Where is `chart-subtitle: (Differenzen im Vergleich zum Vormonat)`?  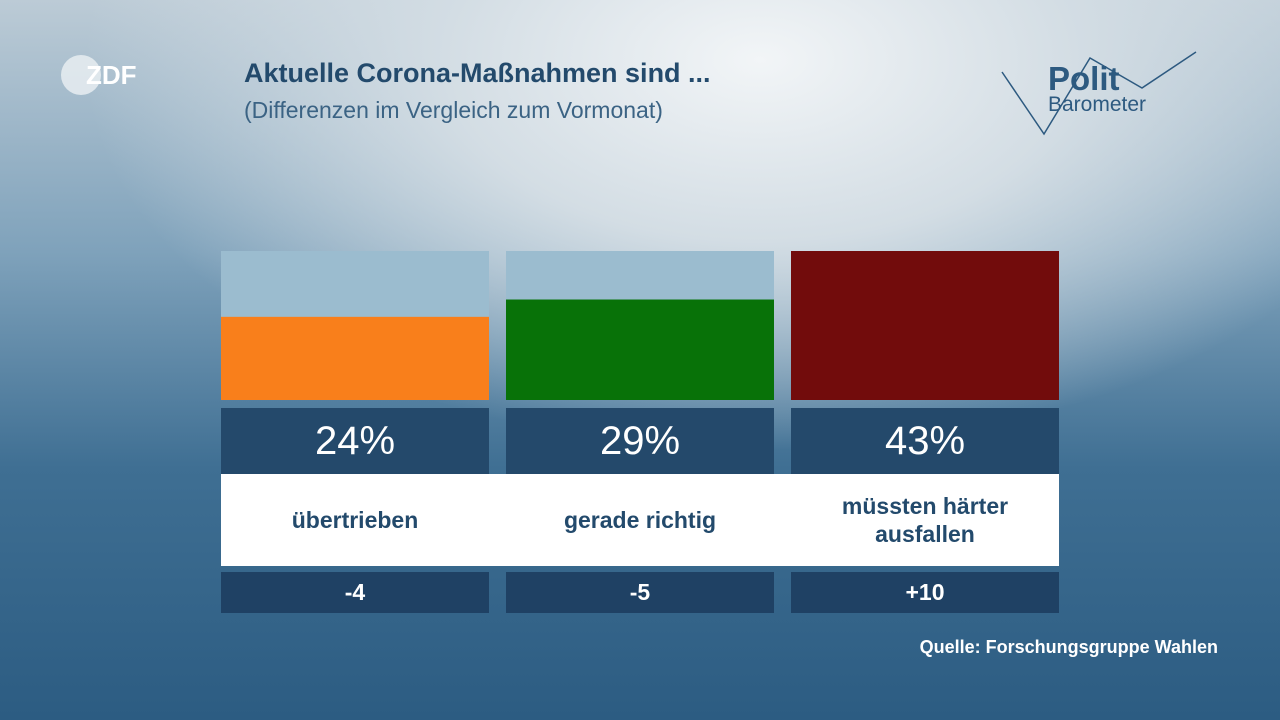
chart-subtitle: (Differenzen im Vergleich zum Vormonat) is located at coordinates (453, 110).